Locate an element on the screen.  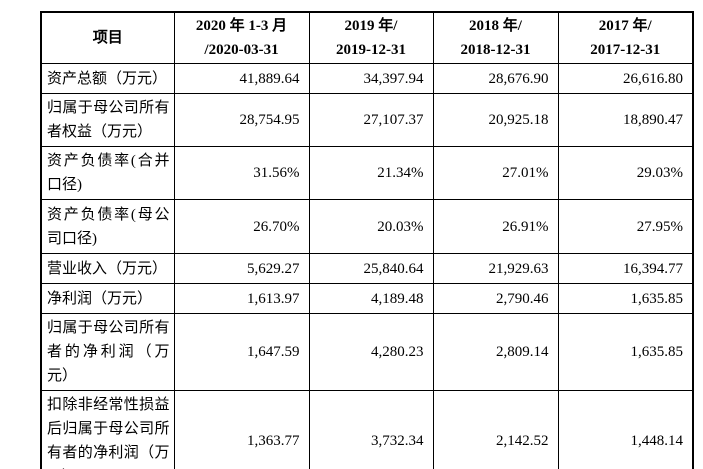
cell-value: 20.03% is located at coordinates (371, 226).